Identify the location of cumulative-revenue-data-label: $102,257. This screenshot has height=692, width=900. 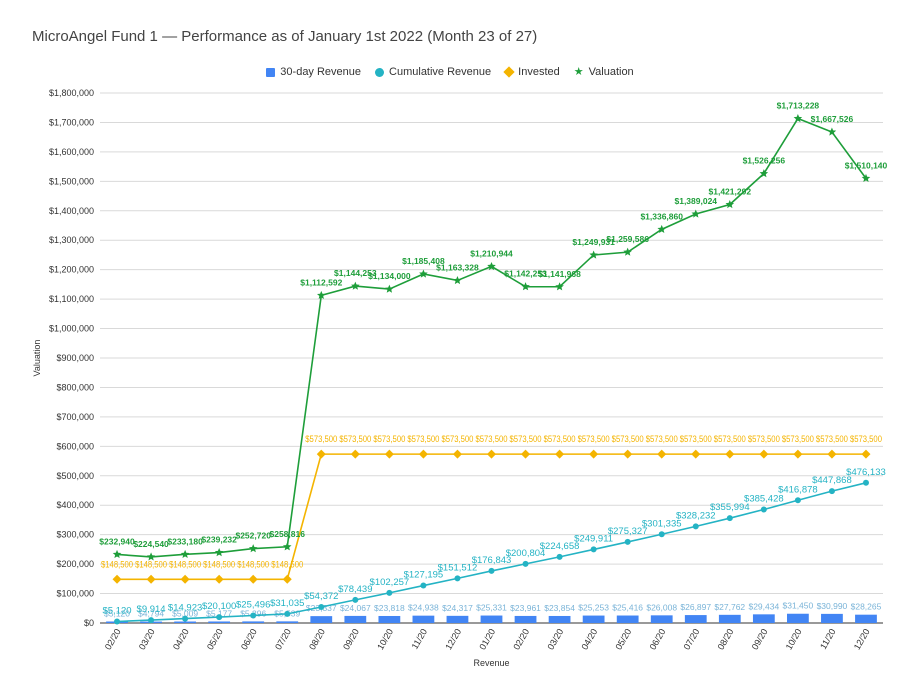
(390, 582).